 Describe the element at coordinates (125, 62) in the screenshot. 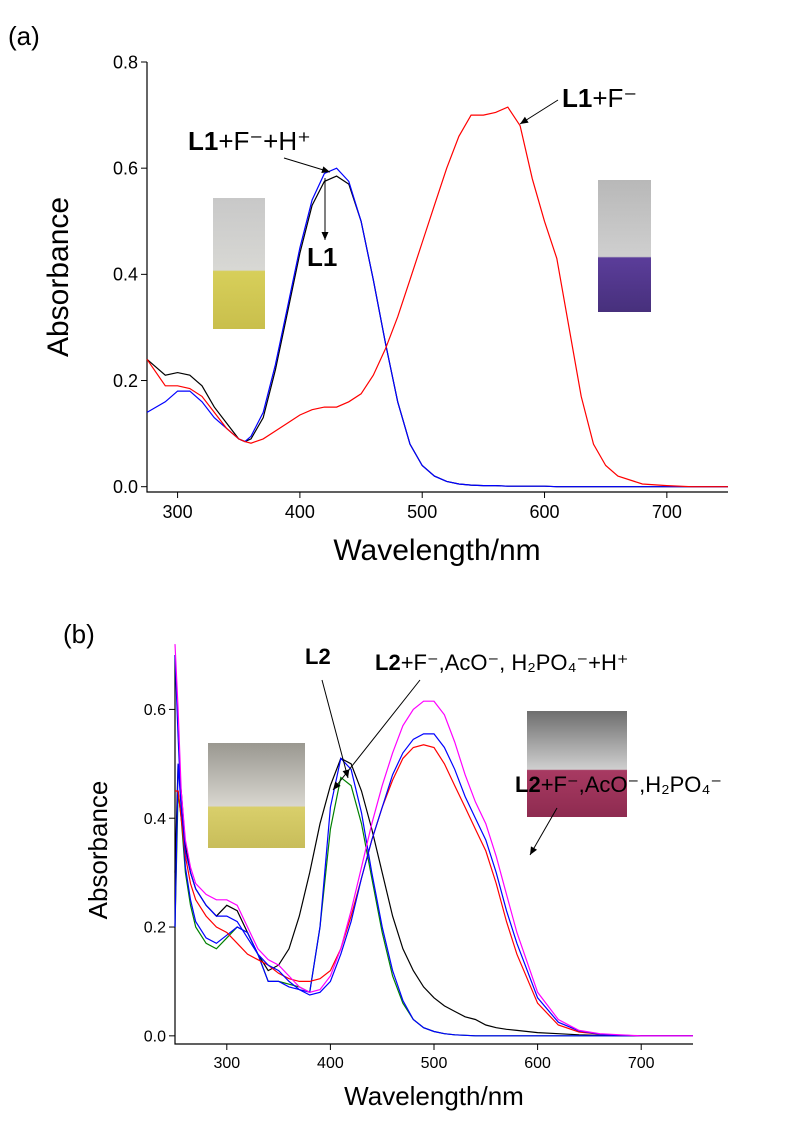

I see `y-tick-label: 0.8` at that location.